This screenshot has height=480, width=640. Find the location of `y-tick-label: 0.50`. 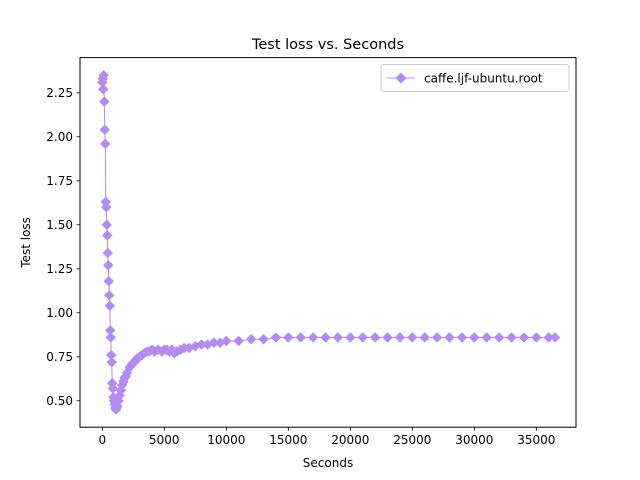

y-tick-label: 0.50 is located at coordinates (59, 401).